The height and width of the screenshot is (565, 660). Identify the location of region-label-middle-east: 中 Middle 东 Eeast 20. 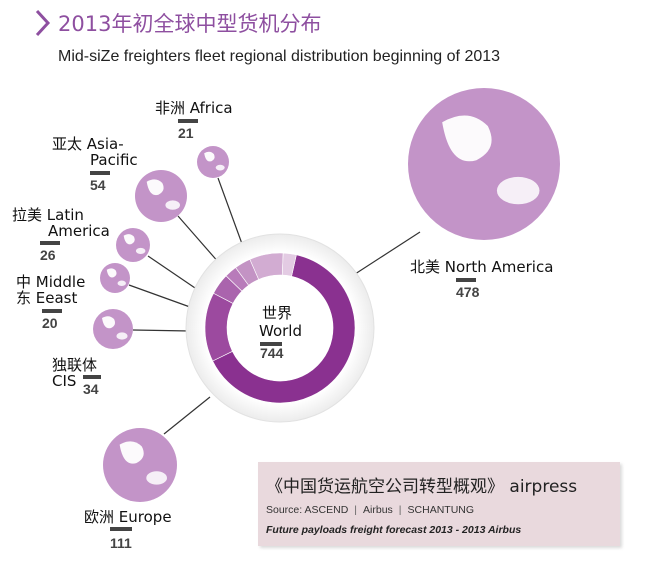
(50, 302).